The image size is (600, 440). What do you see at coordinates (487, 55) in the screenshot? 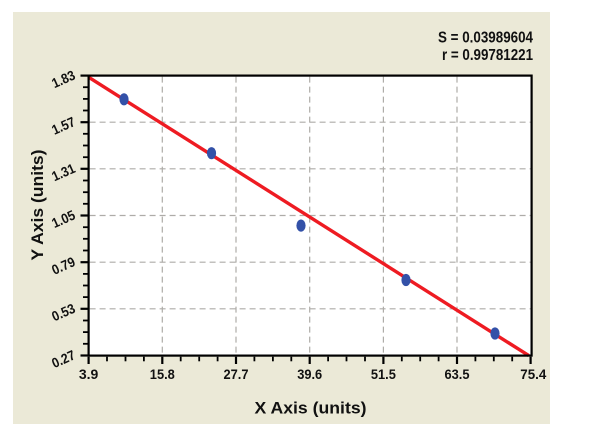
I see `svg-text: r = 0.99781221` at bounding box center [487, 55].